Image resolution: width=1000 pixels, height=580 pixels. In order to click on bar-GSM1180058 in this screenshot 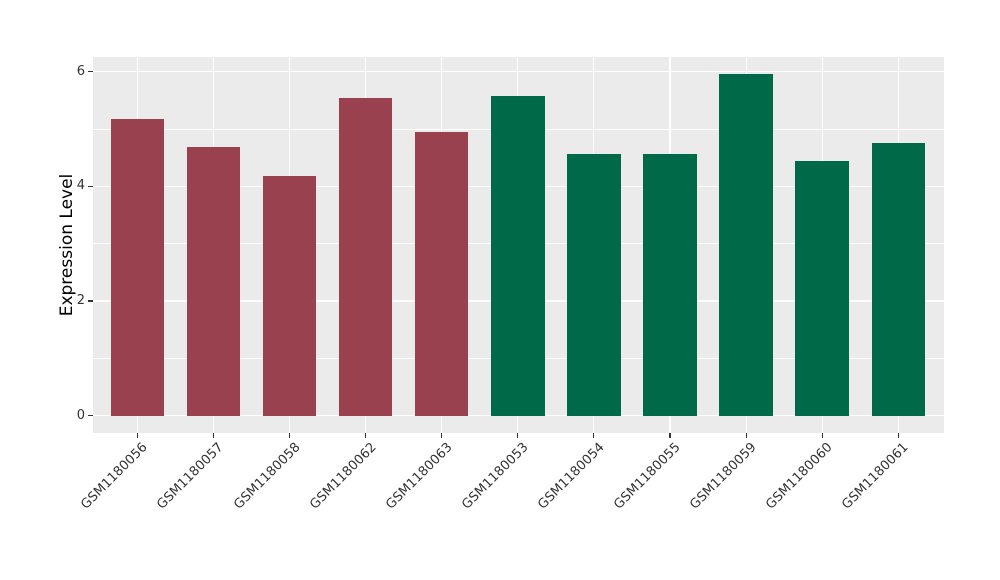, I will do `click(289, 296)`.